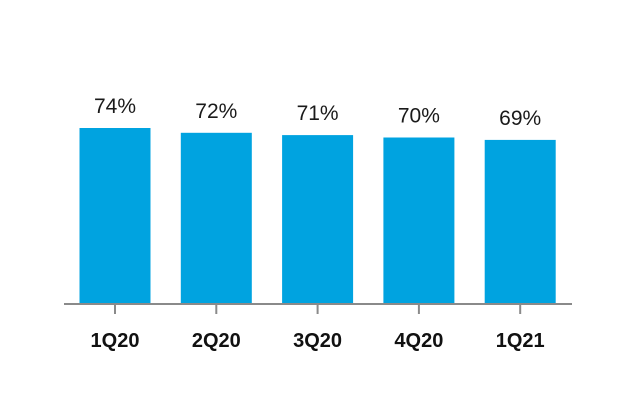  I want to click on x-tick-label: 2Q20, so click(216, 341).